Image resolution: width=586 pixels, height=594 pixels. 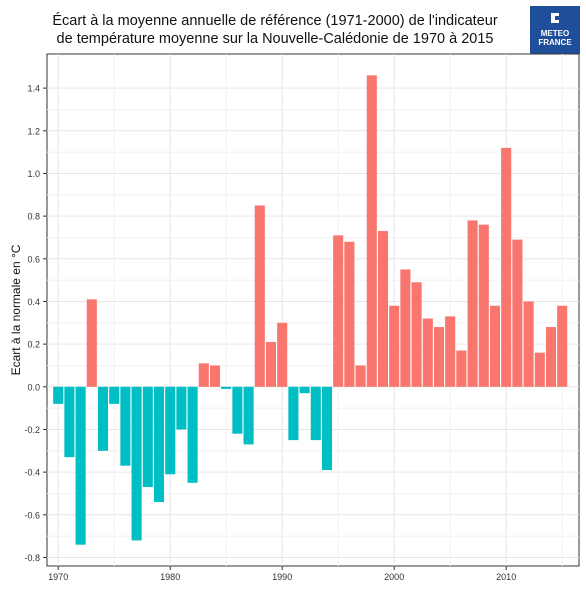 I want to click on bar-2008, so click(x=483, y=305).